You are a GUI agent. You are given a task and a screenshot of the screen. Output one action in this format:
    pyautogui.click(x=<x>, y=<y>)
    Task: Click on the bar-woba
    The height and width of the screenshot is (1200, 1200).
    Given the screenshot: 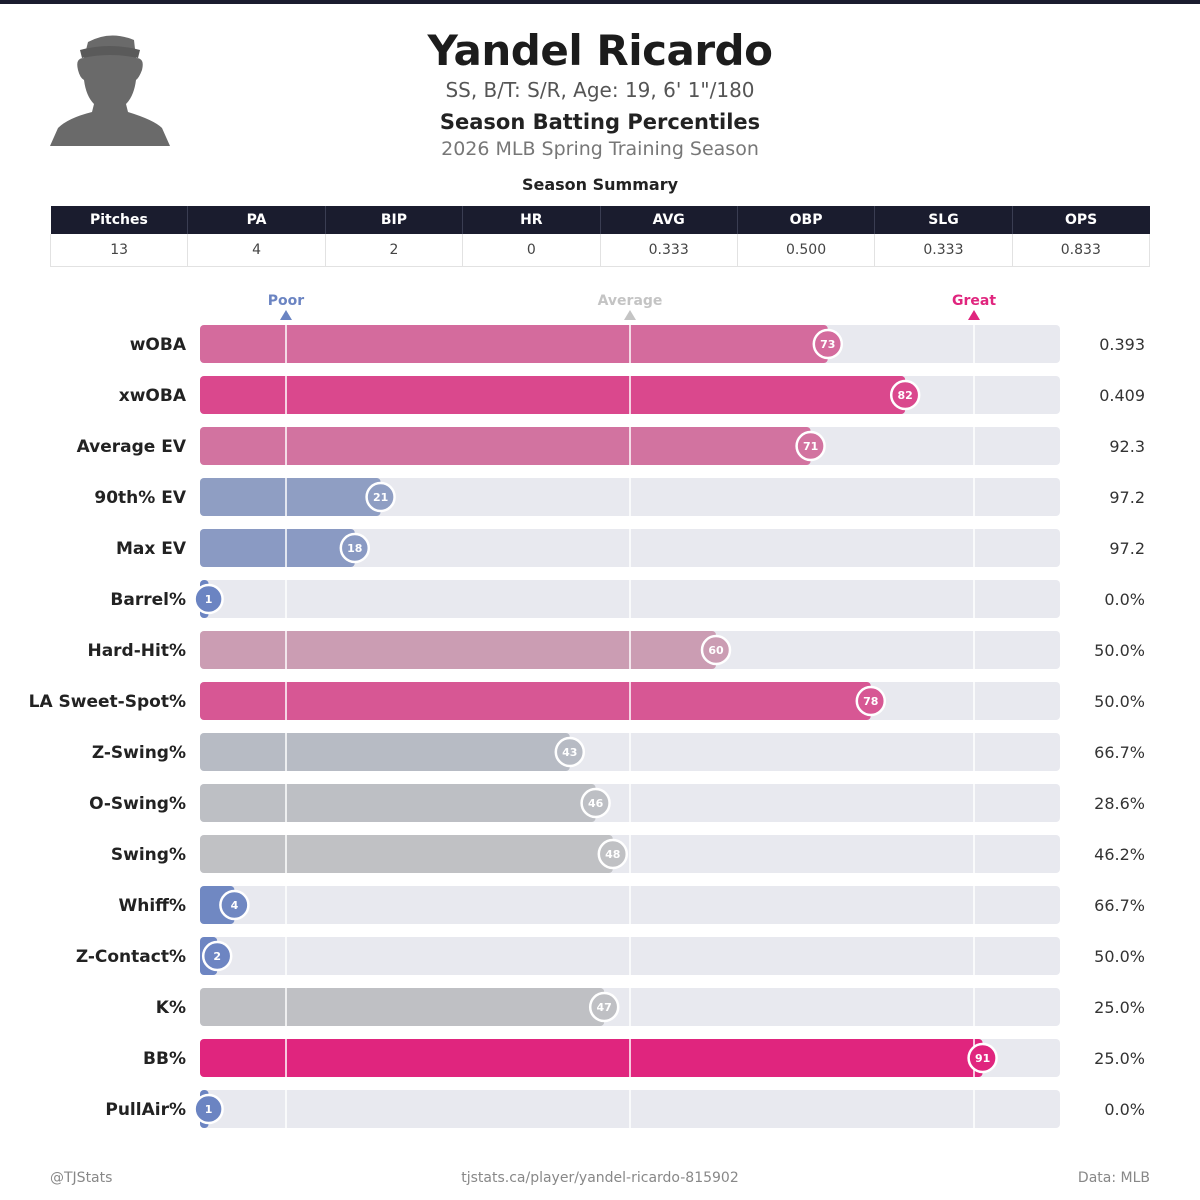 What is the action you would take?
    pyautogui.click(x=514, y=344)
    